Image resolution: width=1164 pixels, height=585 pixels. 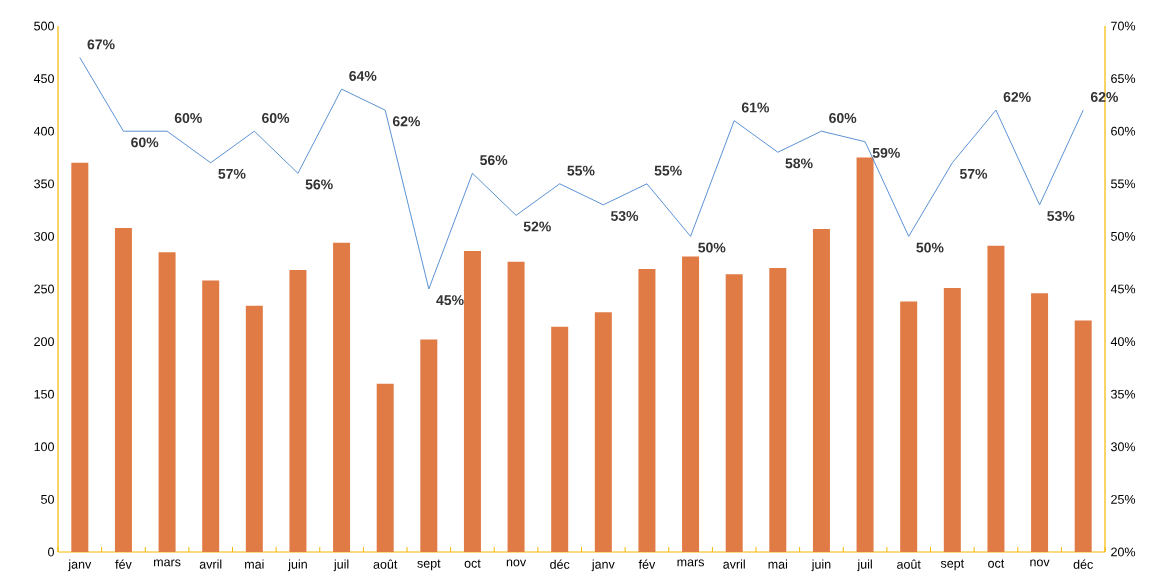 What do you see at coordinates (450, 300) in the screenshot?
I see `data-label: 45%` at bounding box center [450, 300].